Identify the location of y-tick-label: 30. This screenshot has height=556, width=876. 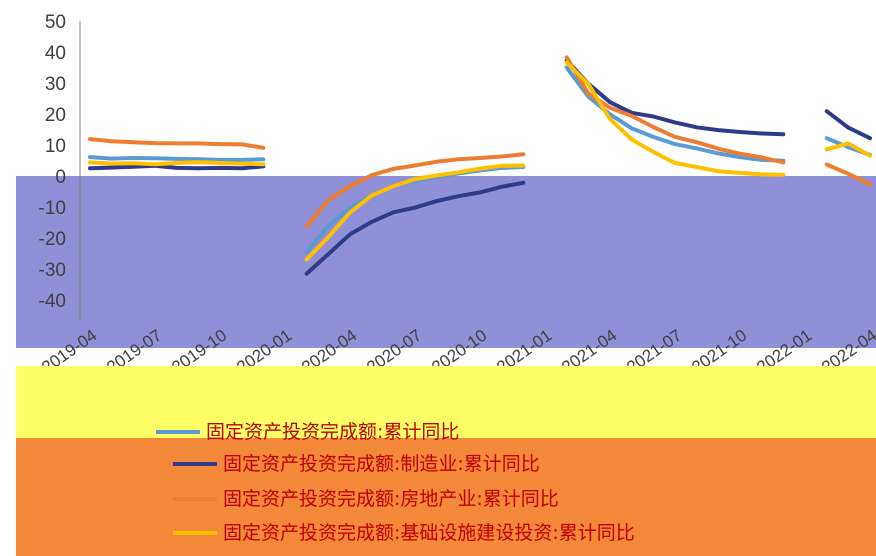
(55, 84).